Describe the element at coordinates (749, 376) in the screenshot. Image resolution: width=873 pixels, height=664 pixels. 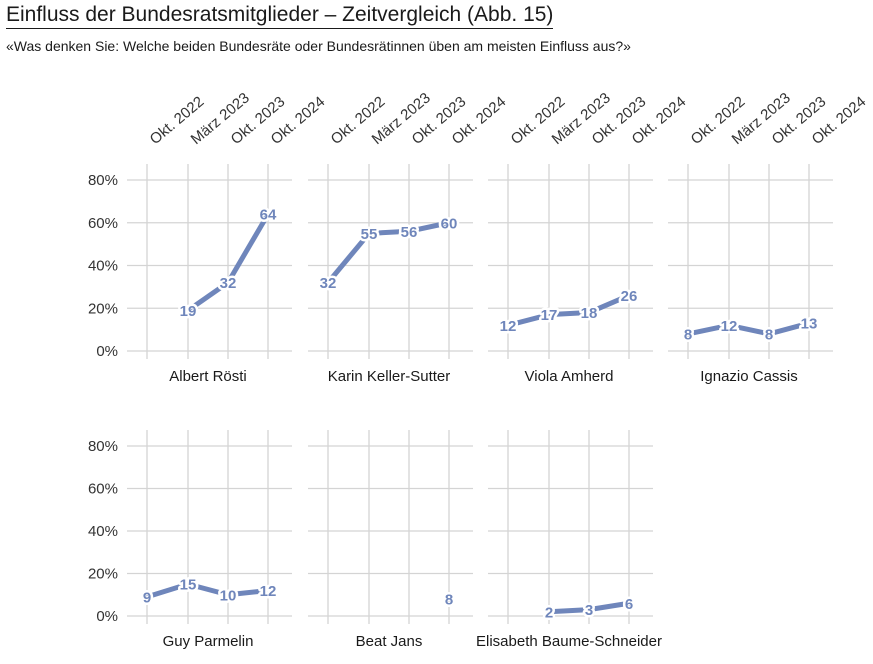
I see `panel-name: Ignazio Cassis` at that location.